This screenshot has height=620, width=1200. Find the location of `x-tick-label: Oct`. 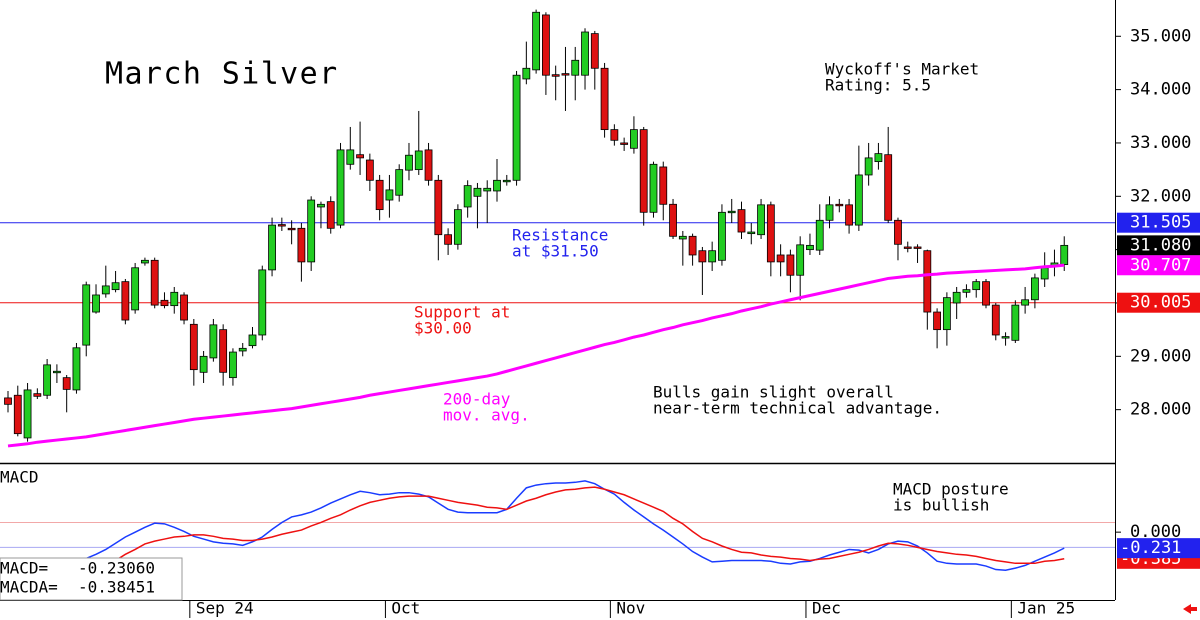

x-tick-label: Oct is located at coordinates (405, 608).